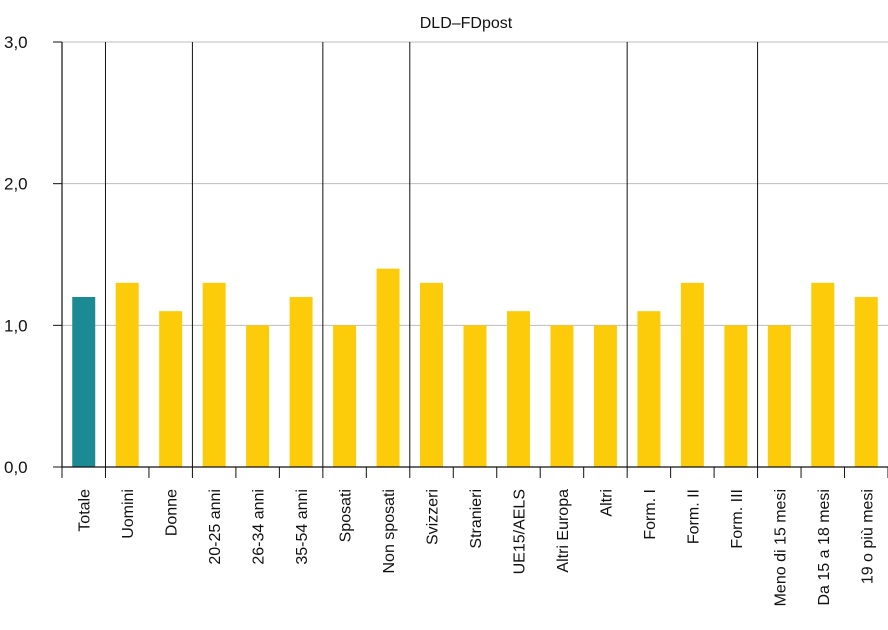  Describe the element at coordinates (867, 536) in the screenshot. I see `x-tick-label: 19 o più mesi` at that location.